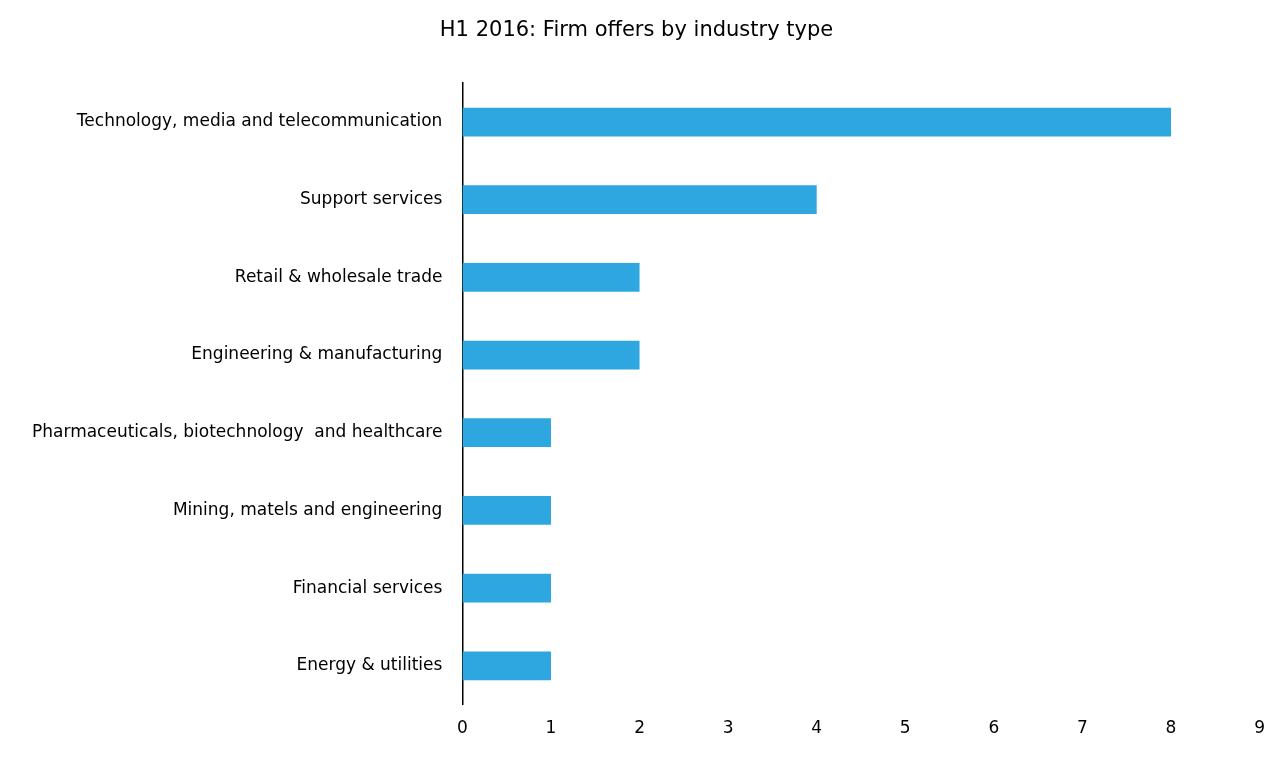 The height and width of the screenshot is (765, 1287). What do you see at coordinates (338, 275) in the screenshot?
I see `y-tick-label: Retail & wholesale trade` at bounding box center [338, 275].